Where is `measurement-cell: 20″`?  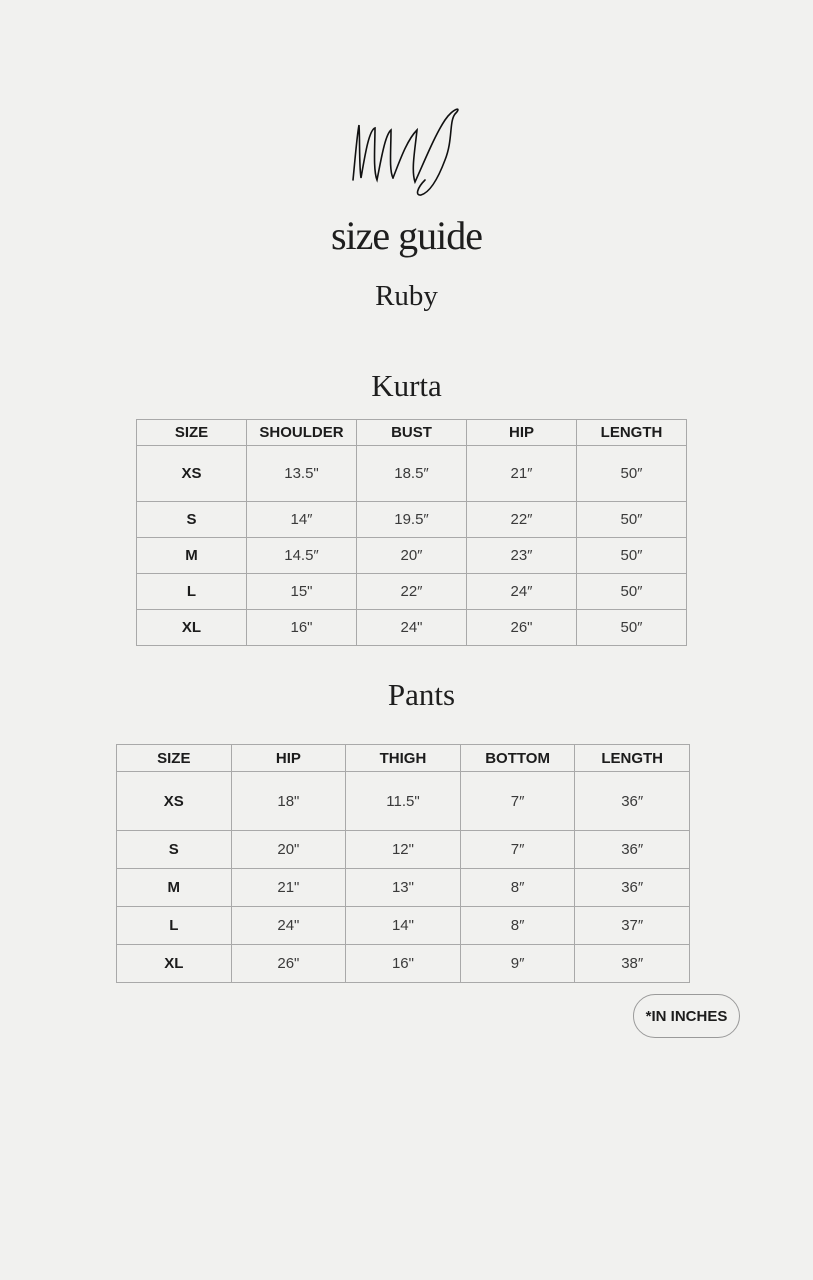
measurement-cell: 20″ is located at coordinates (411, 555).